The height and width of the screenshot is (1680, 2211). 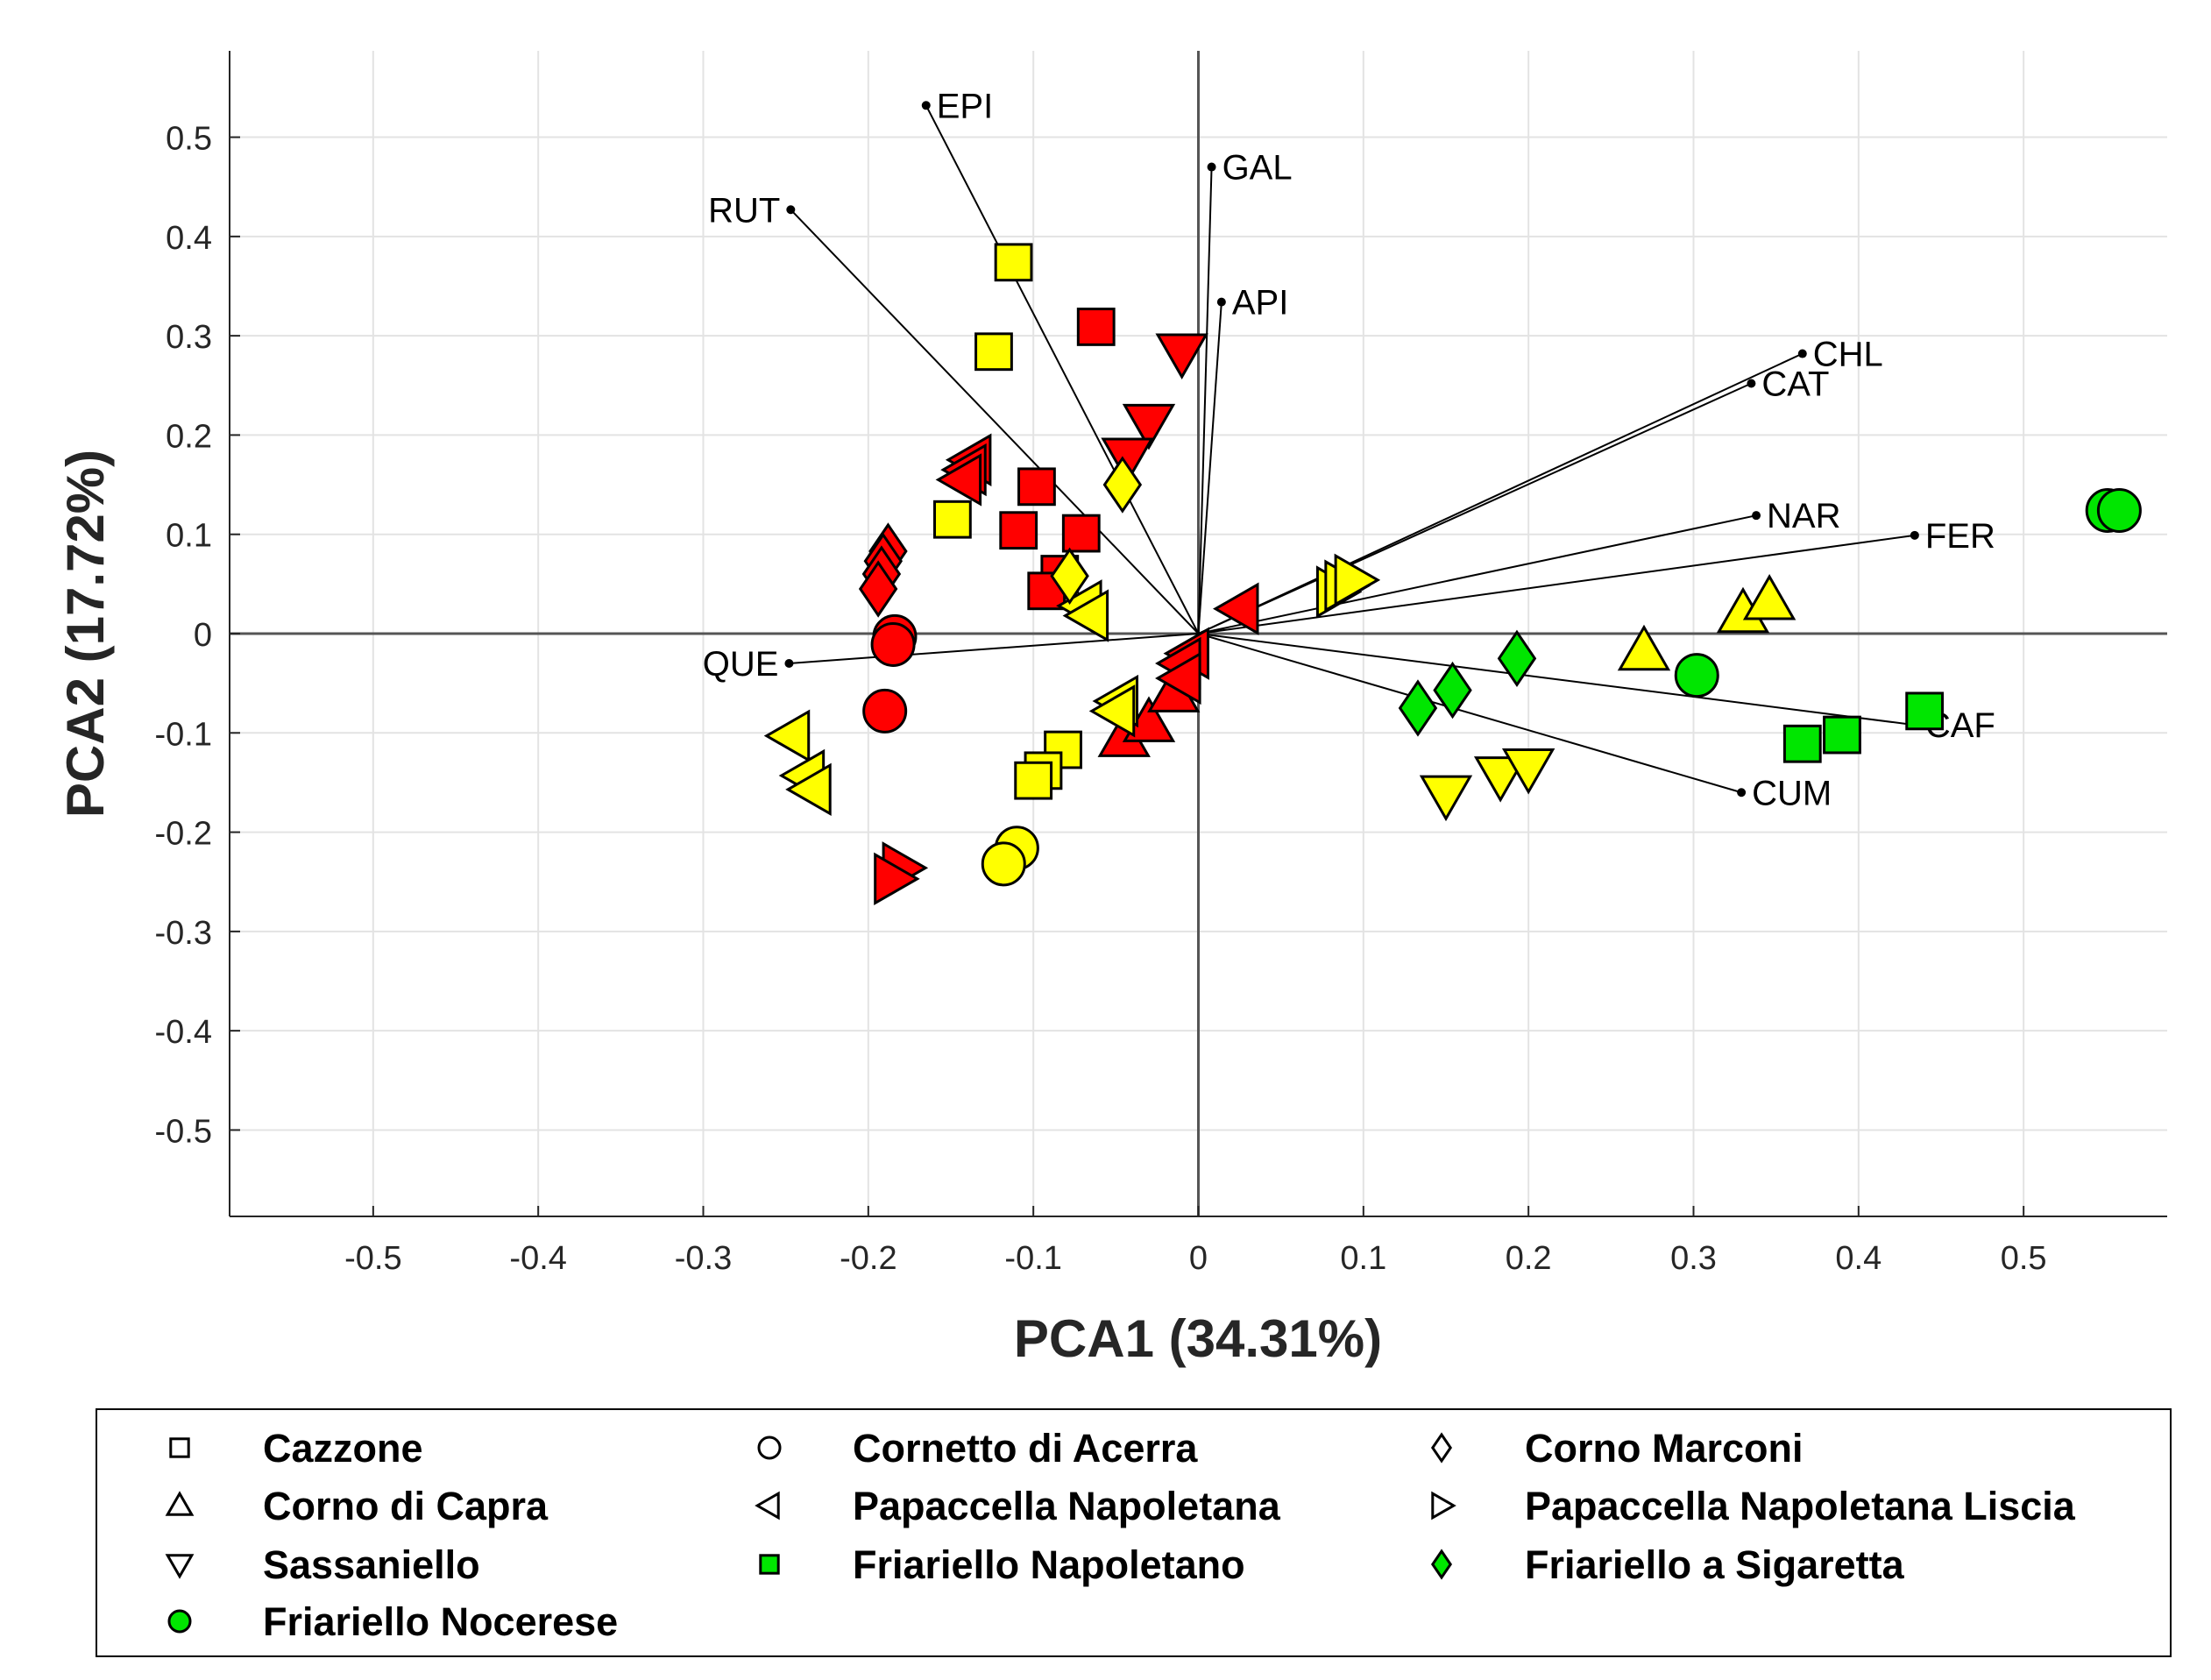 What do you see at coordinates (965, 106) in the screenshot?
I see `loading-label-0: EPI` at bounding box center [965, 106].